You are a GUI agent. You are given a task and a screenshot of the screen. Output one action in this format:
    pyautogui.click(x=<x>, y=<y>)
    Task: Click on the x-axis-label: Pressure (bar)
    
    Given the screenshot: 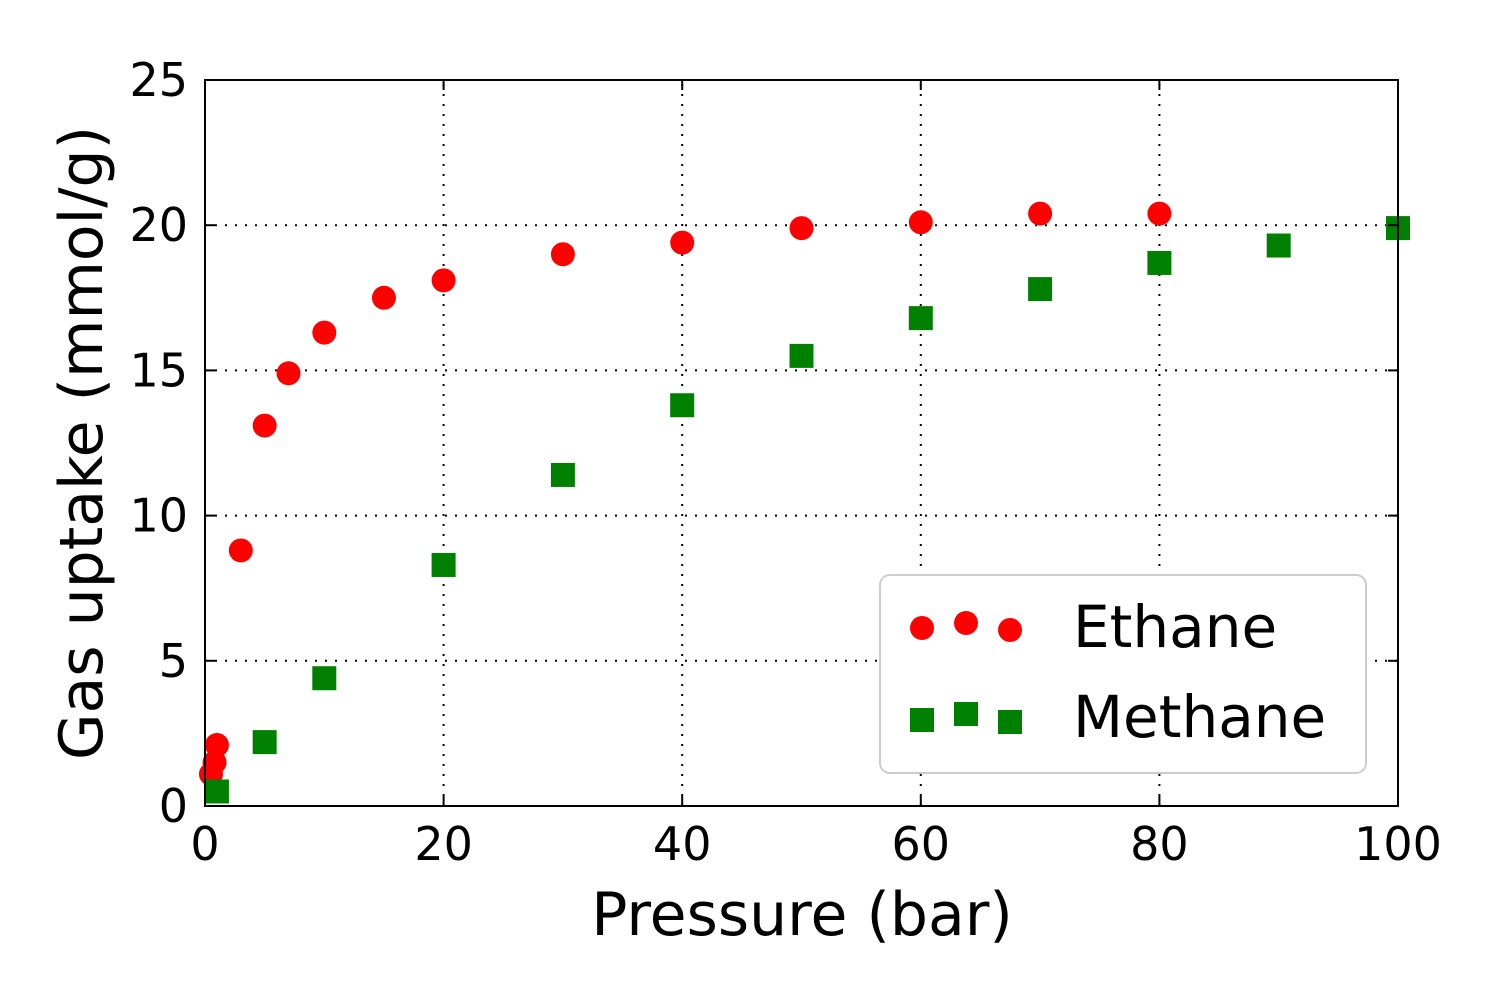 What is the action you would take?
    pyautogui.click(x=802, y=915)
    